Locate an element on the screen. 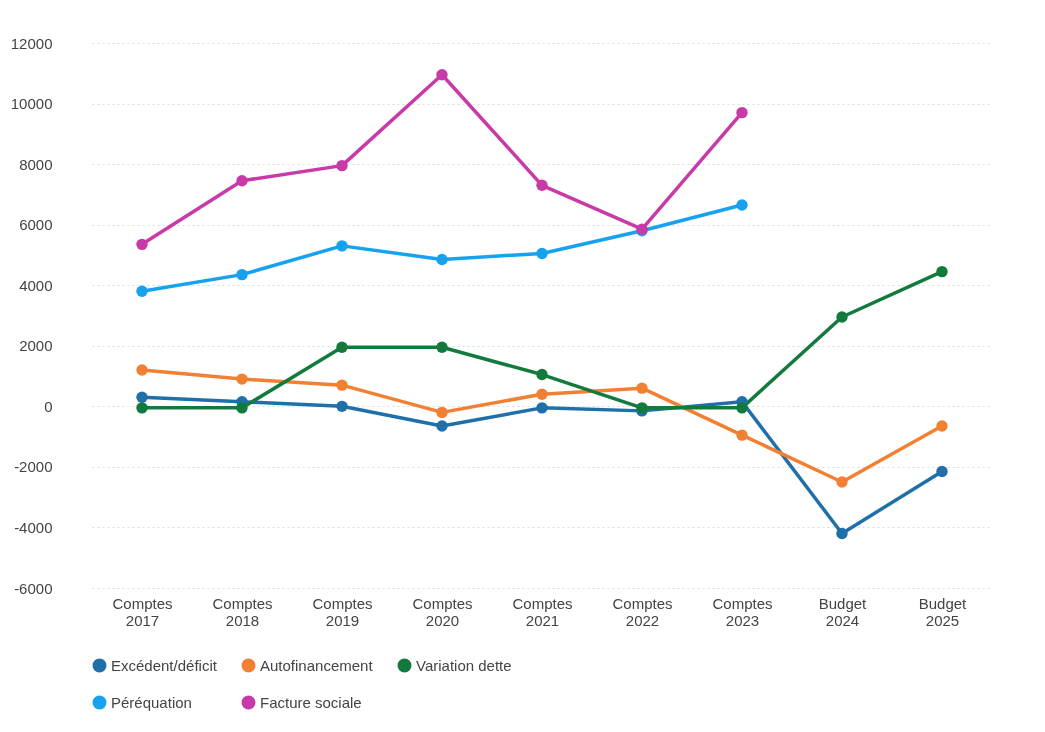 This screenshot has width=1045, height=732. x-tick-label: Comptes 2020 is located at coordinates (442, 611).